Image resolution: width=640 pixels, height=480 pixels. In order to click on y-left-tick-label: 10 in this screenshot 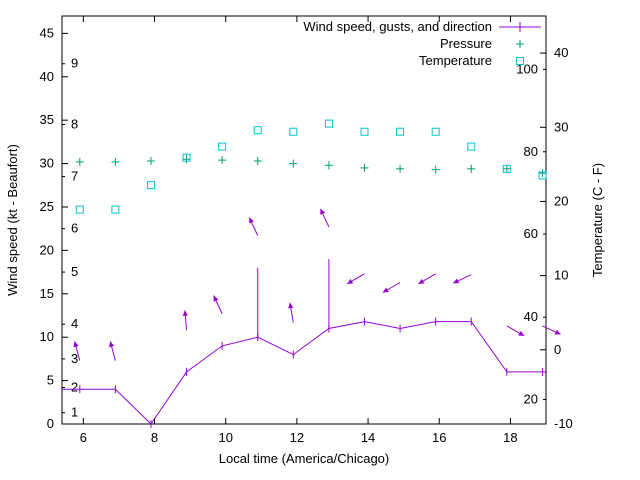, I will do `click(47, 336)`.